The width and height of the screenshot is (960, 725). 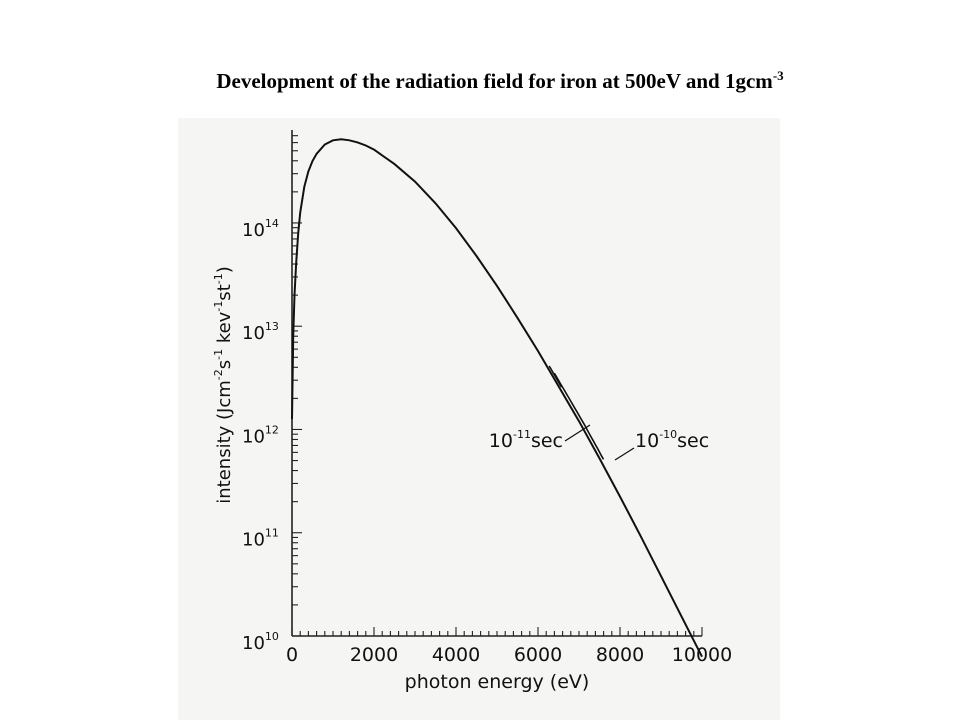 What do you see at coordinates (538, 655) in the screenshot?
I see `x-tick-label: 6000` at bounding box center [538, 655].